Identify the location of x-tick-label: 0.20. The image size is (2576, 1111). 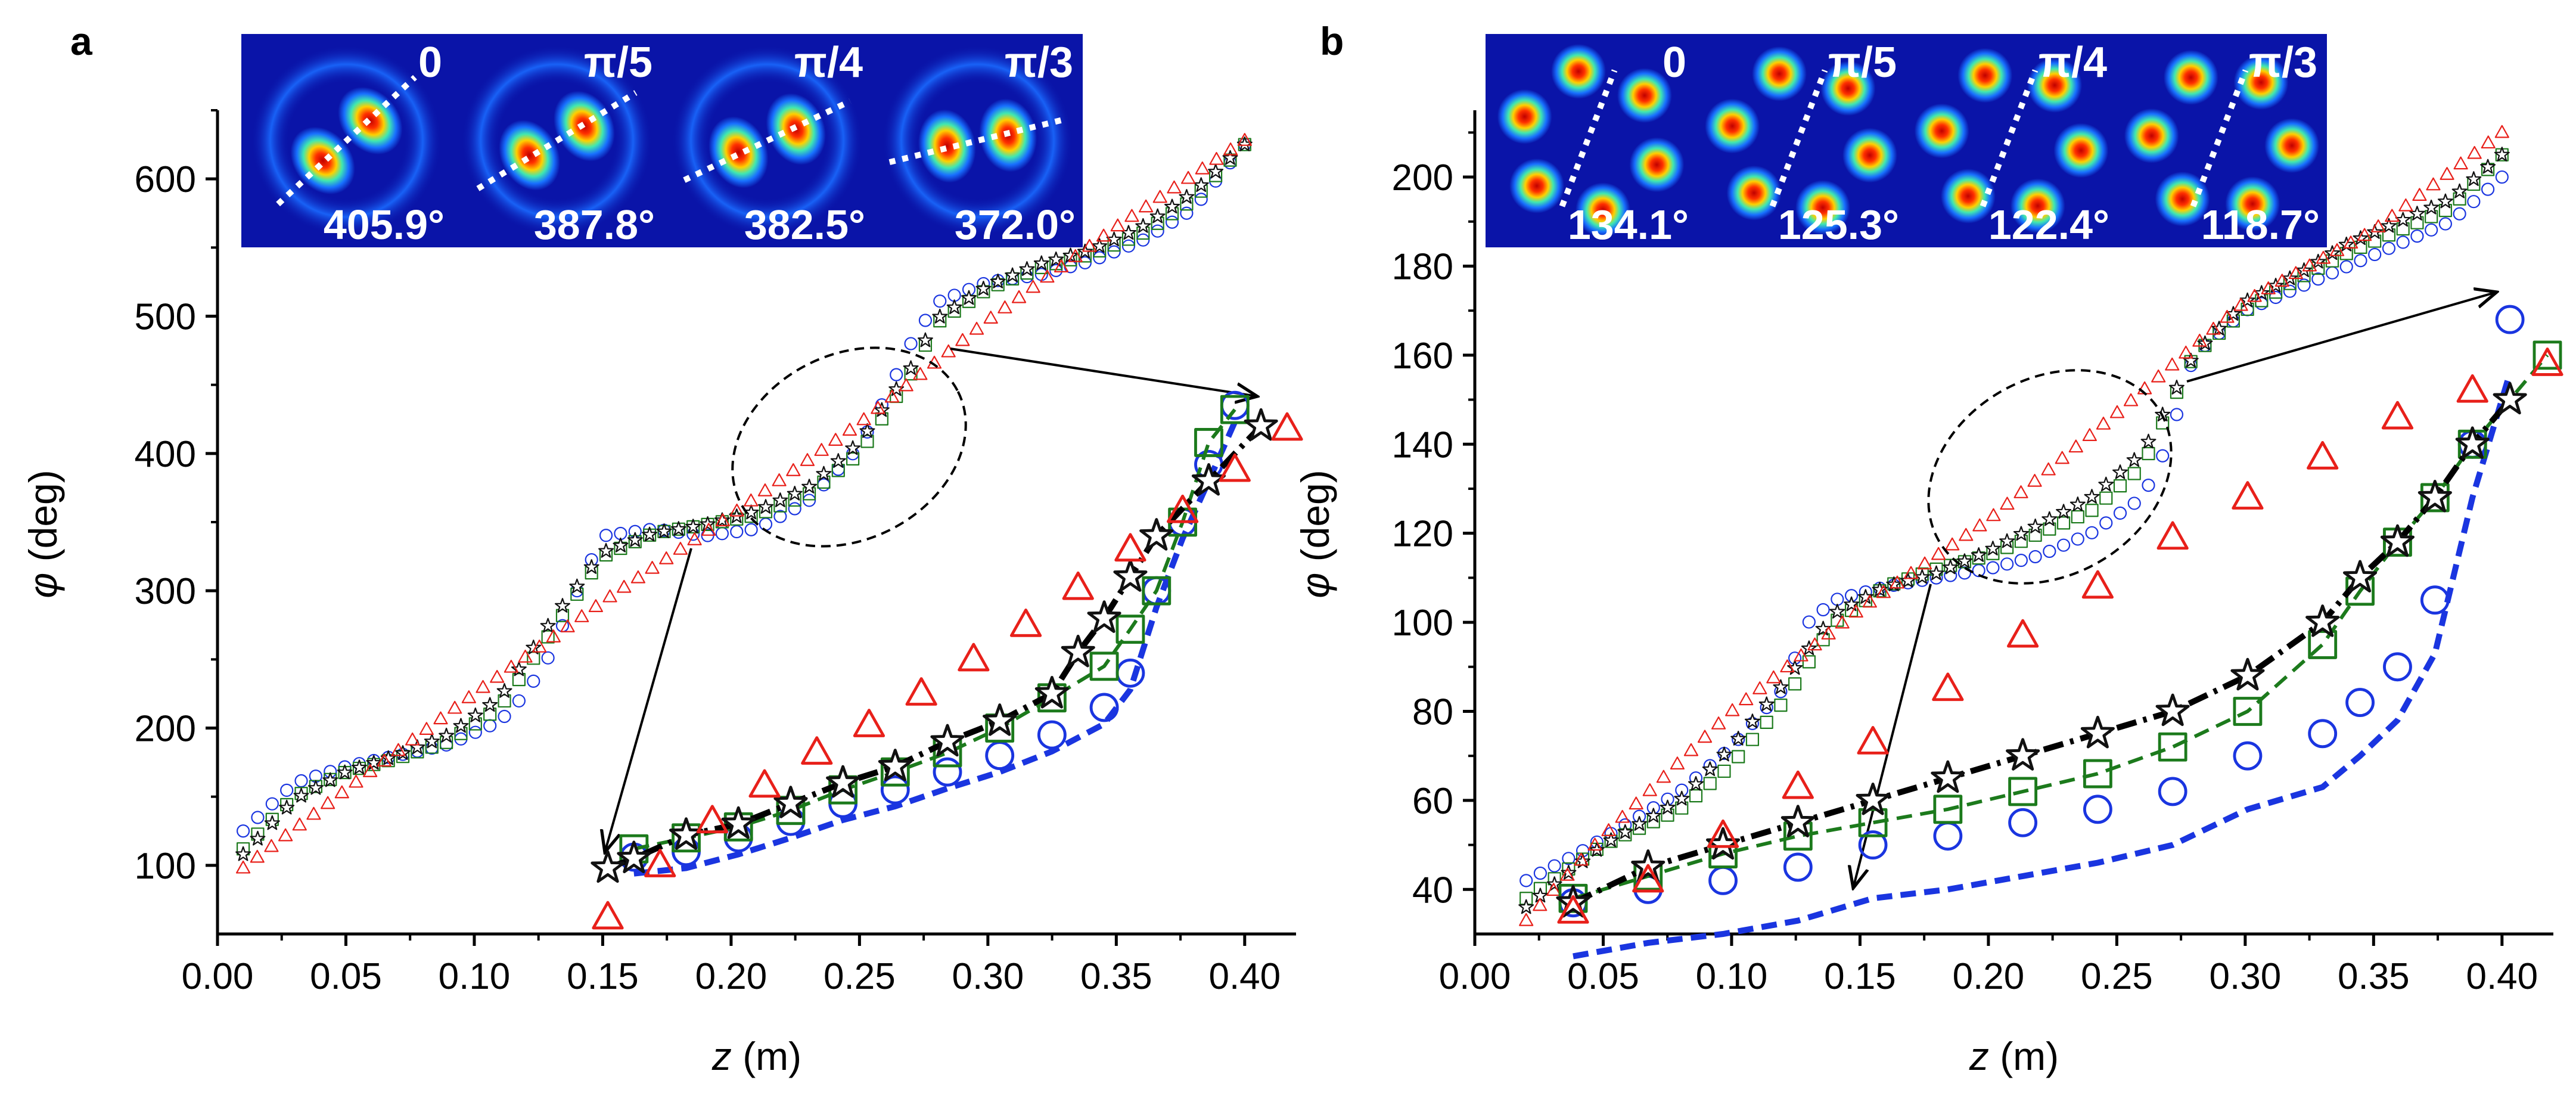
(731, 976).